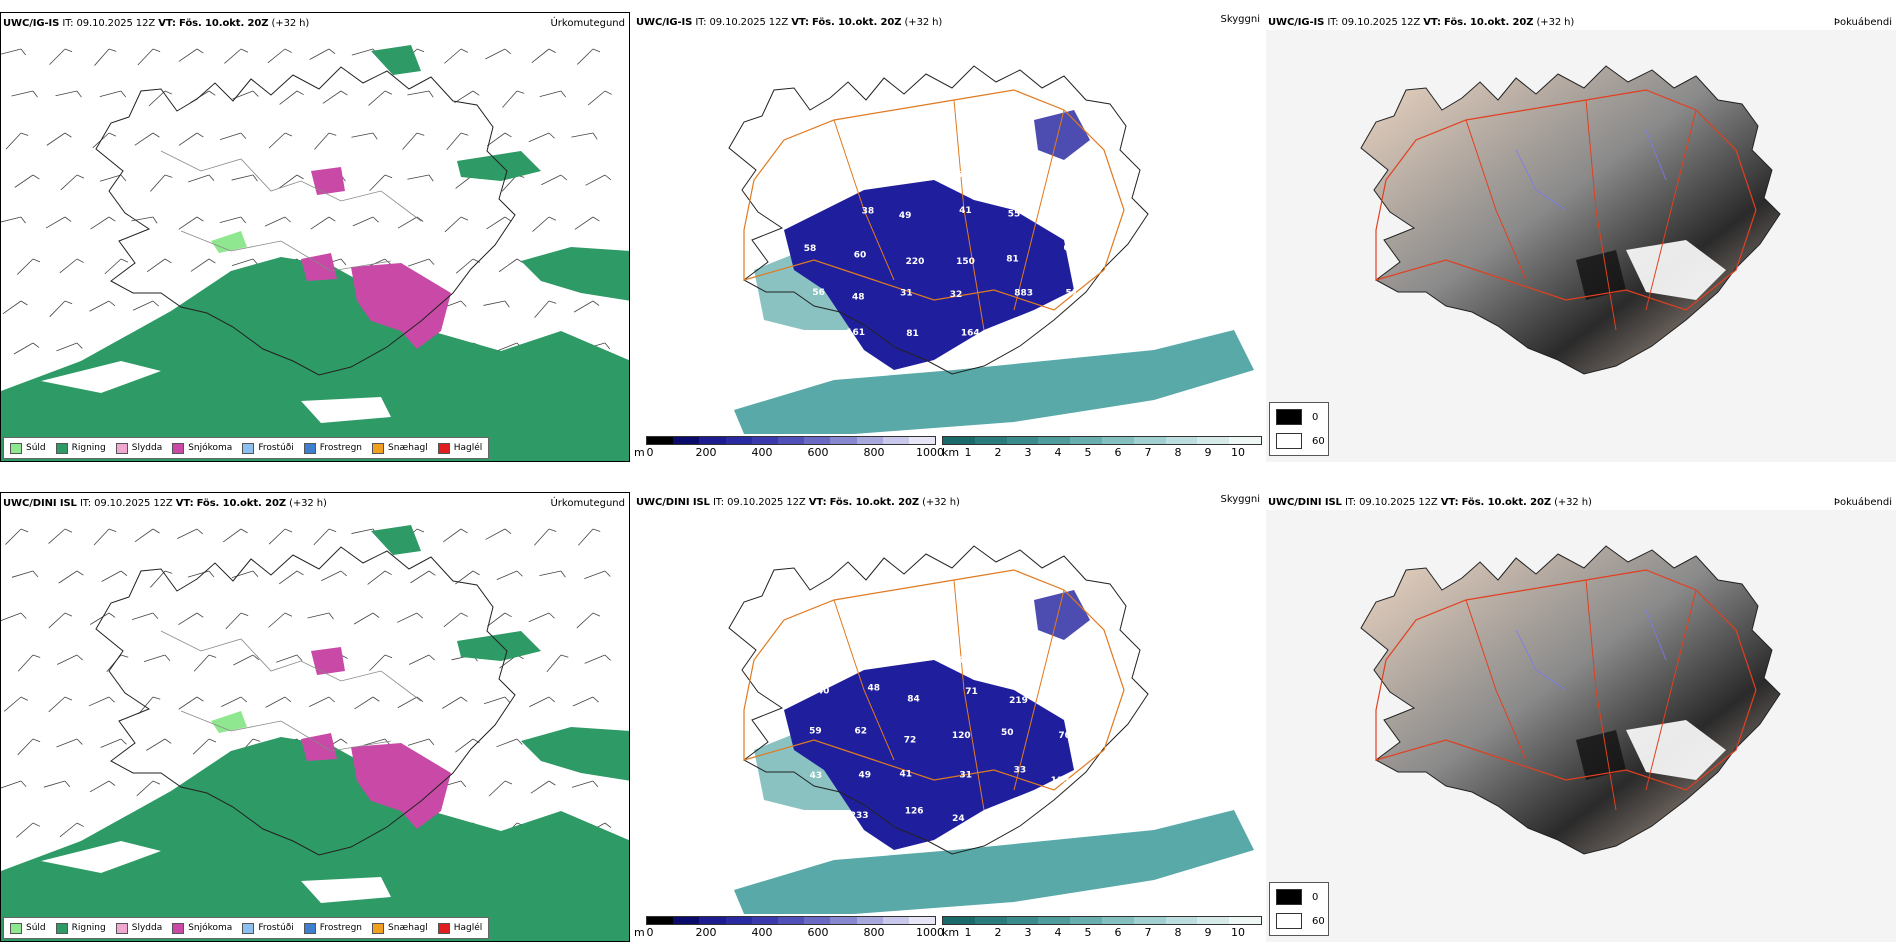  Describe the element at coordinates (923, 657) in the screenshot. I see `cloud-base-label: 47` at that location.